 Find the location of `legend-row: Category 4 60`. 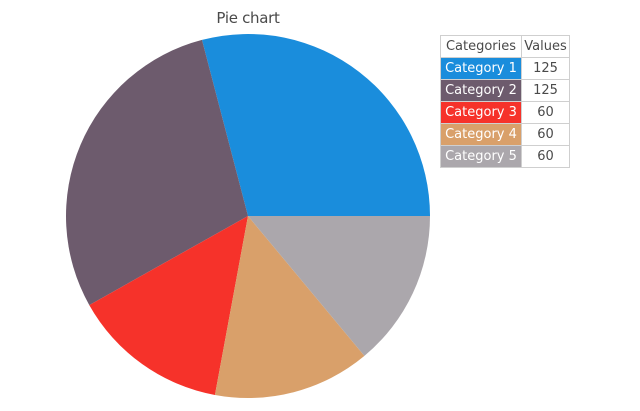

legend-row: Category 4 60 is located at coordinates (505, 134).